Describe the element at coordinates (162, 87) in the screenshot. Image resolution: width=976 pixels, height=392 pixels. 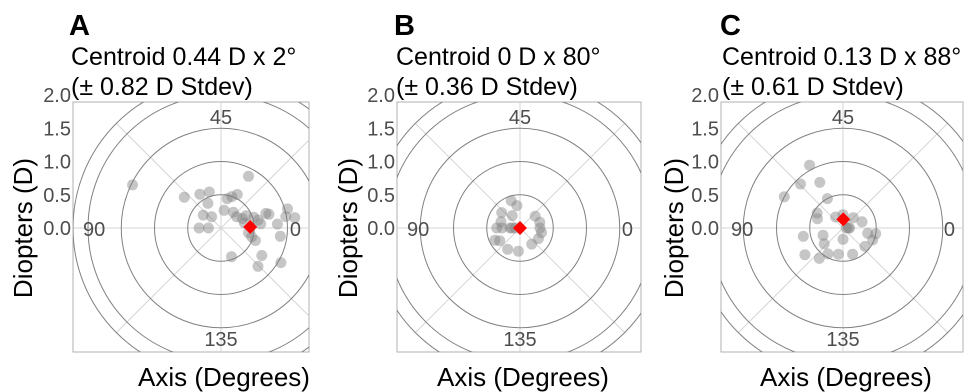
I see `title-line-2: (± 0.82 D Stdev)` at that location.